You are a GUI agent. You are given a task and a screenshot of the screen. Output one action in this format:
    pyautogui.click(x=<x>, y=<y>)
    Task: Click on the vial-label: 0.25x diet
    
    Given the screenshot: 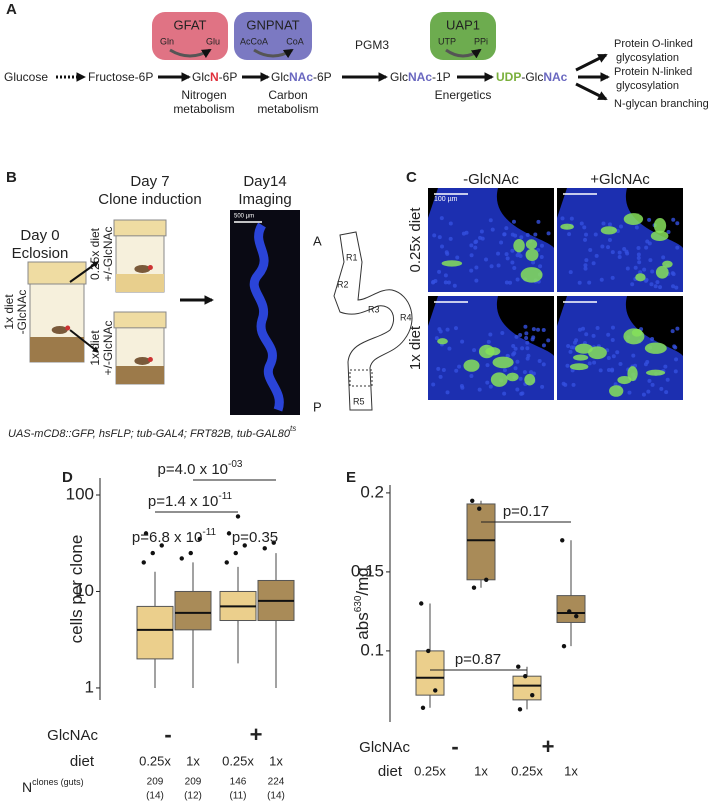 What is the action you would take?
    pyautogui.click(x=95, y=253)
    